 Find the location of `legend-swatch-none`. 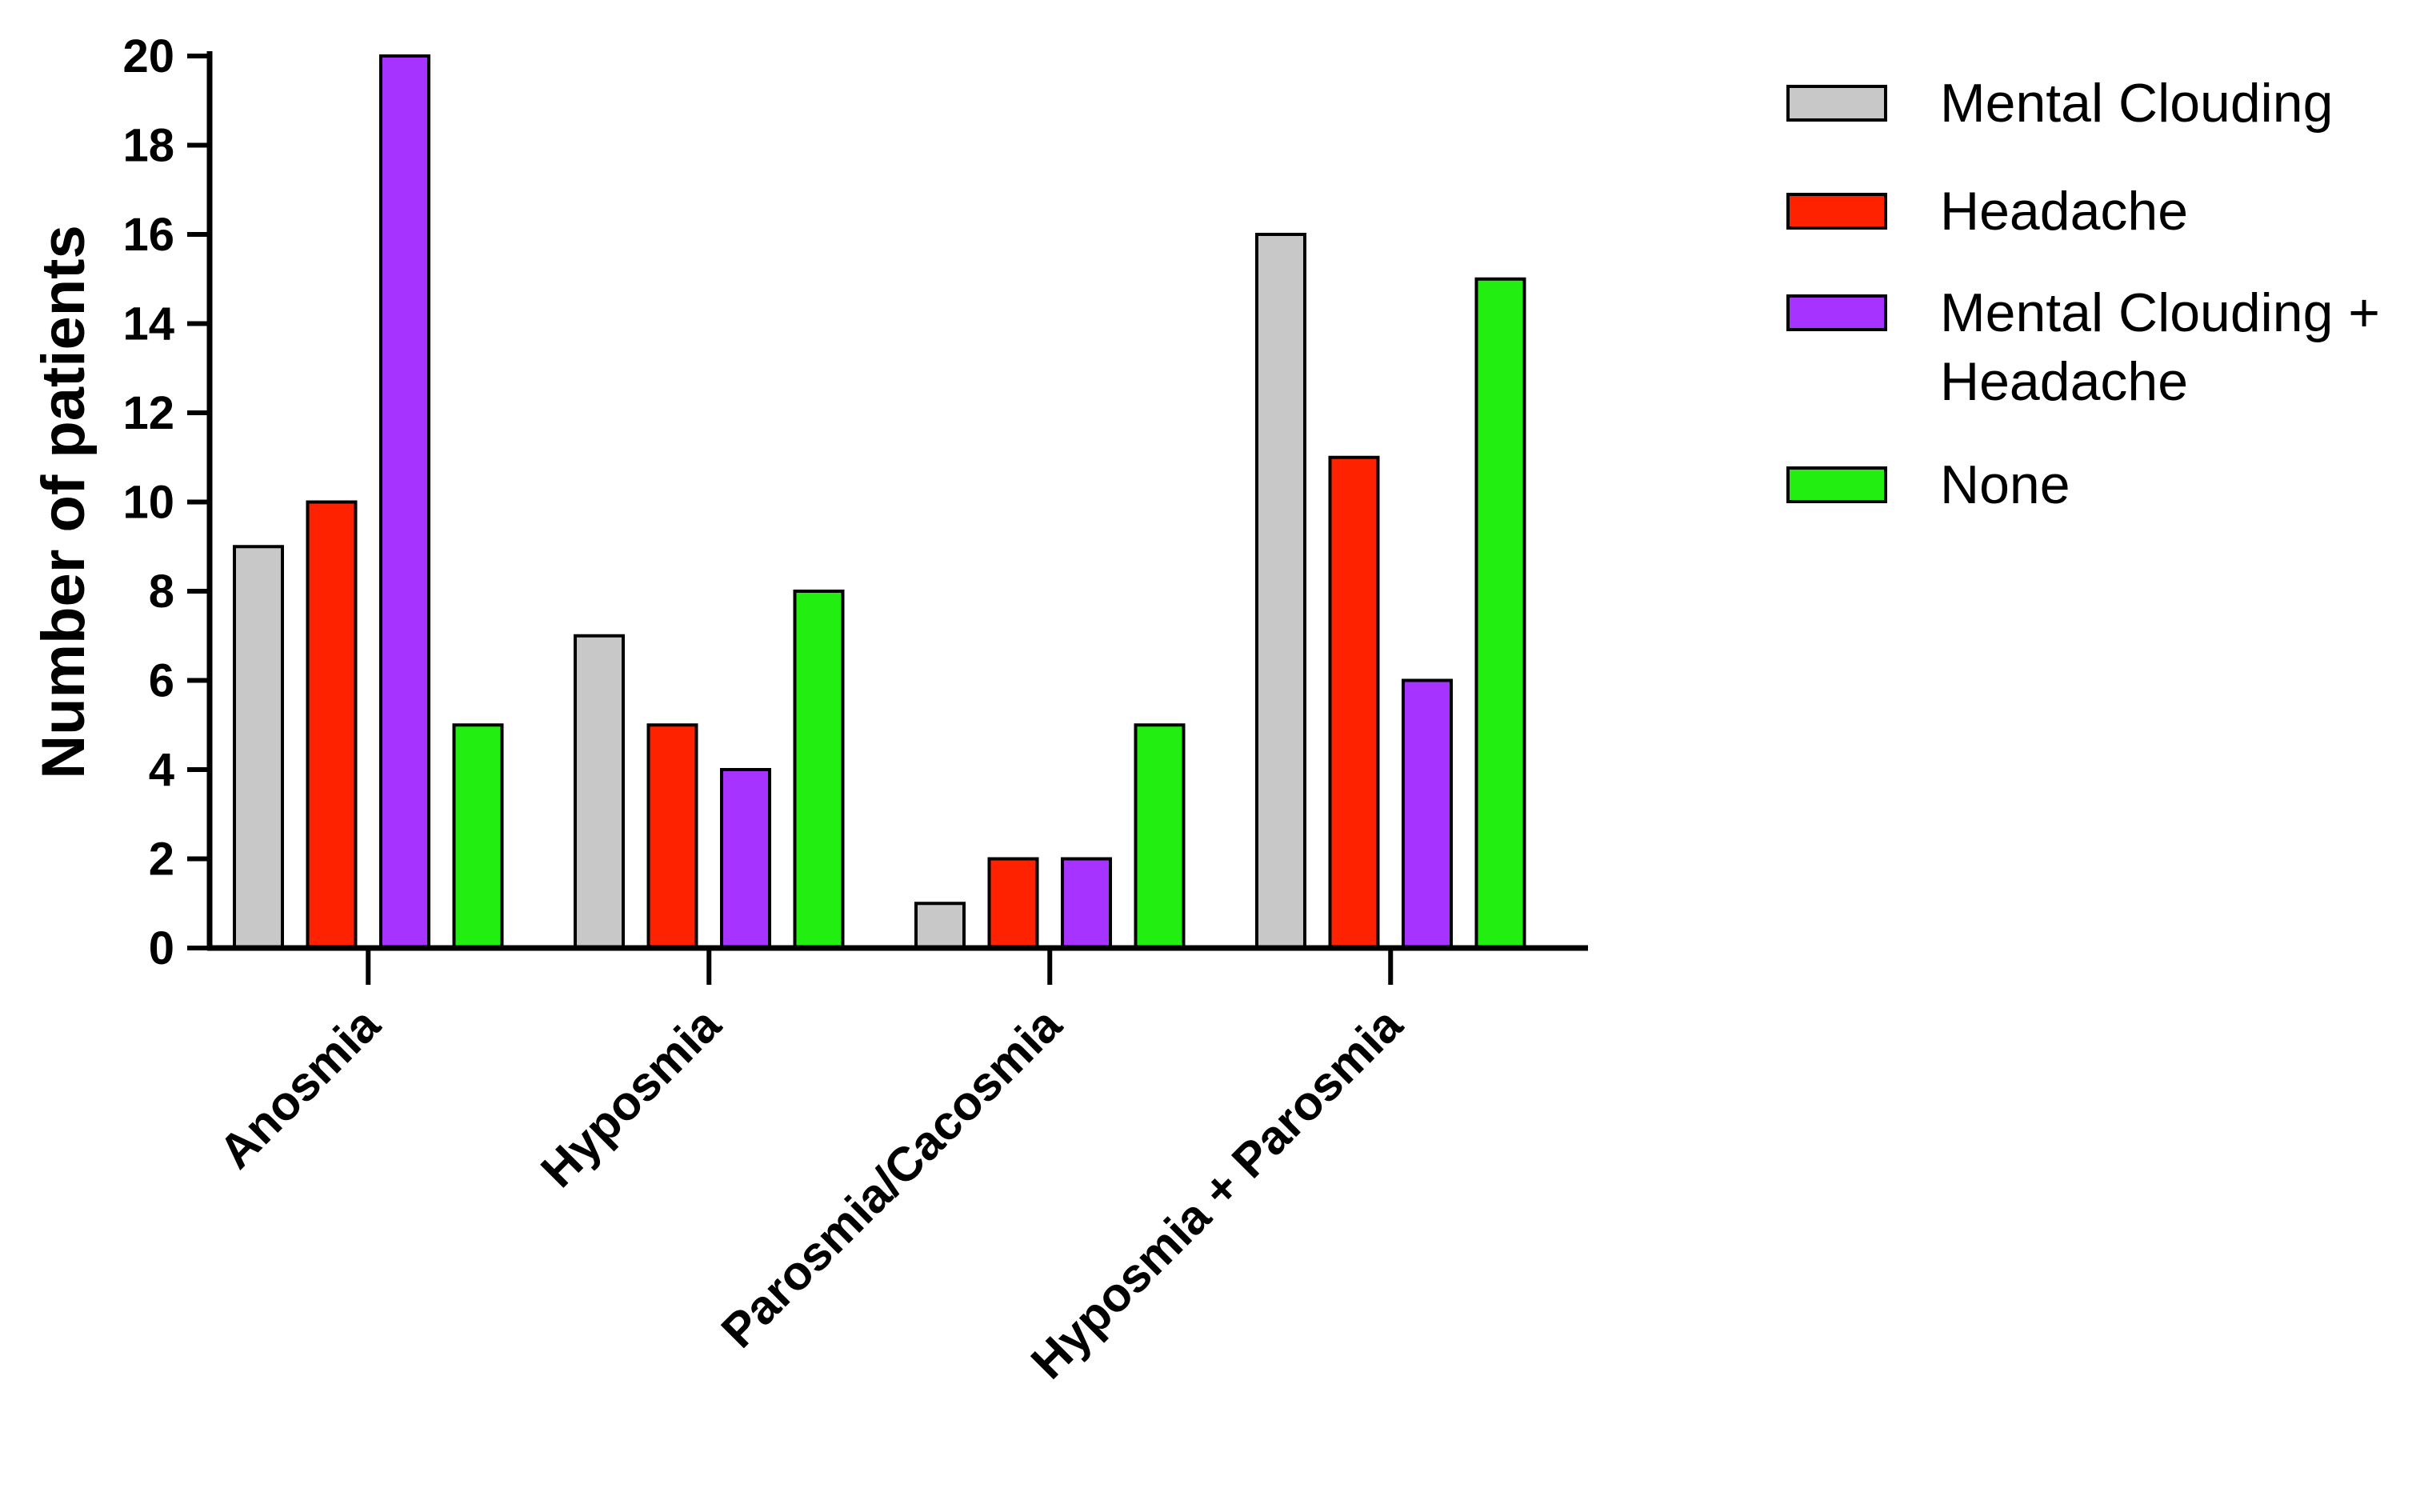

legend-swatch-none is located at coordinates (1836, 484).